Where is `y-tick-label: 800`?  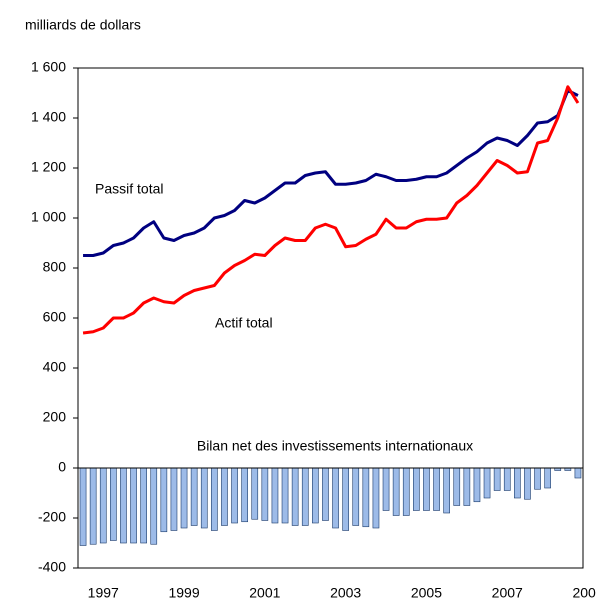 y-tick-label: 800 is located at coordinates (55, 267).